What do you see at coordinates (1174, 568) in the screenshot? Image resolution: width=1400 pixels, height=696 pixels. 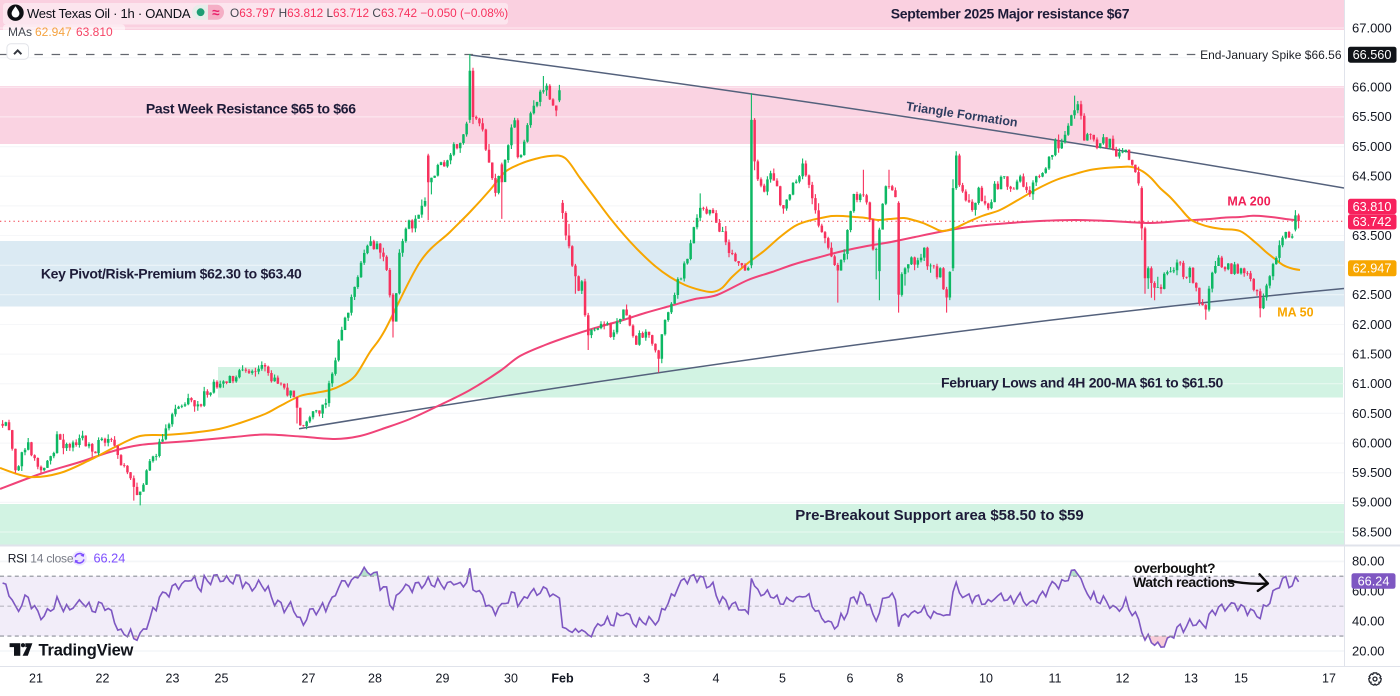 I see `svg-text: overbought?` at bounding box center [1174, 568].